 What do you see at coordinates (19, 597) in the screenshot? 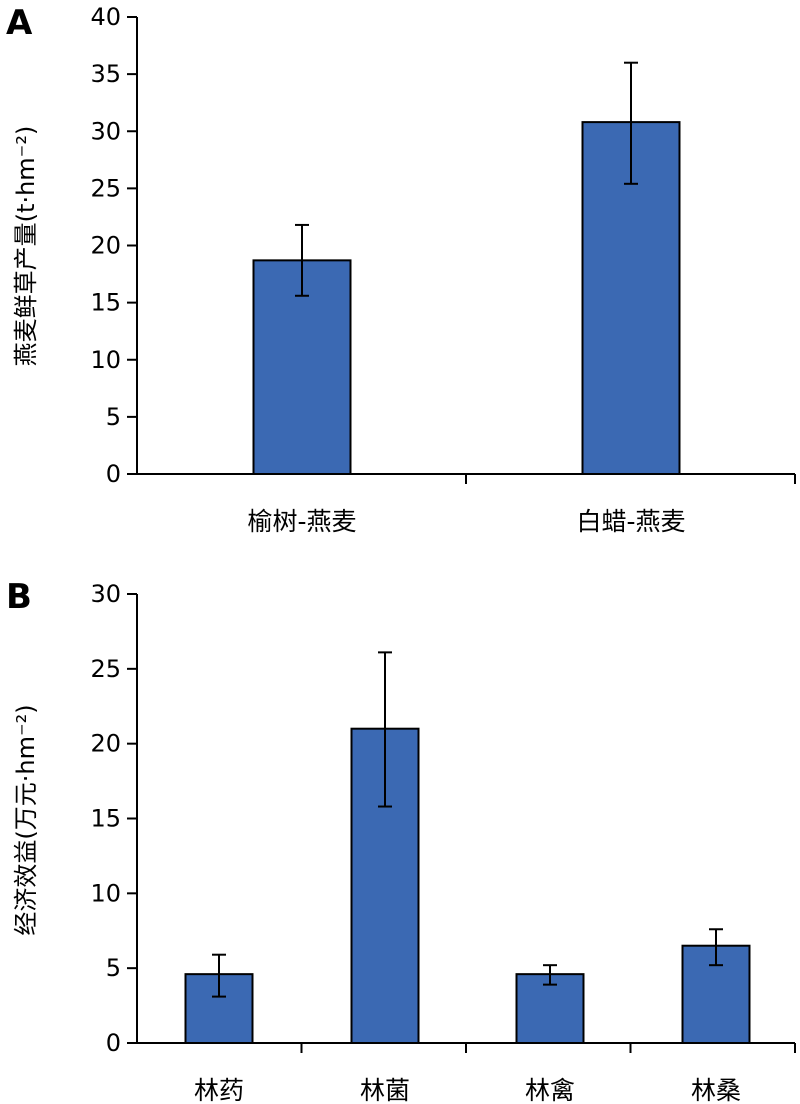
I see `panel-letter-b: B` at bounding box center [19, 597].